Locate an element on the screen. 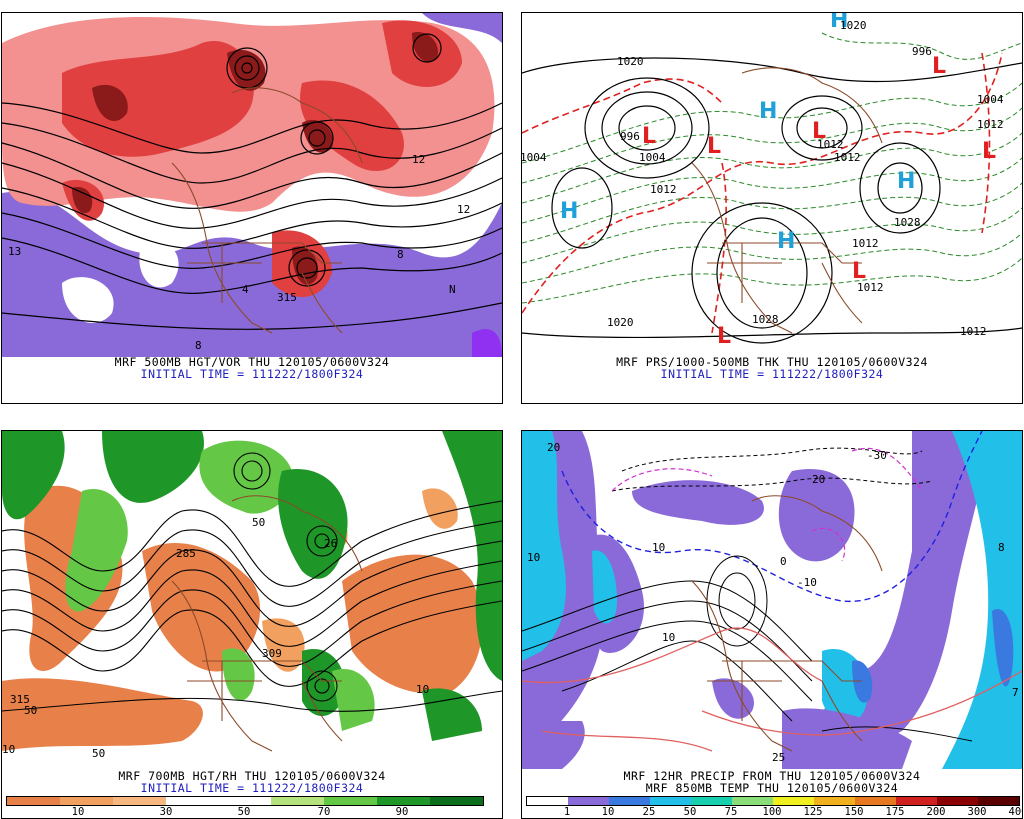  colorbar-label: 100 is located at coordinates (772, 812).